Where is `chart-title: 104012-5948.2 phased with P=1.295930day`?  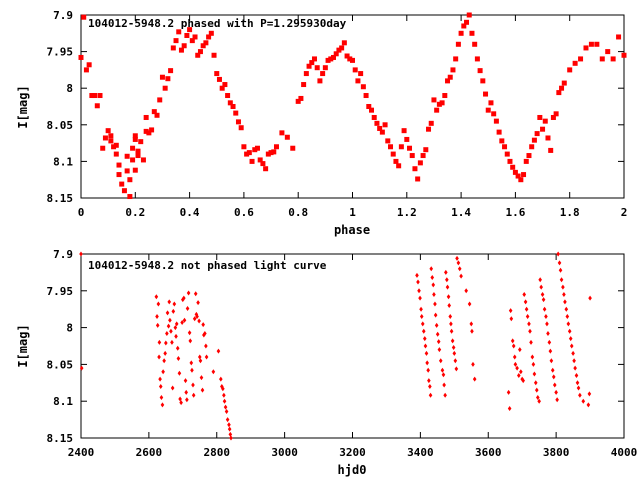
chart-title: 104012-5948.2 phased with P=1.295930day is located at coordinates (217, 23).